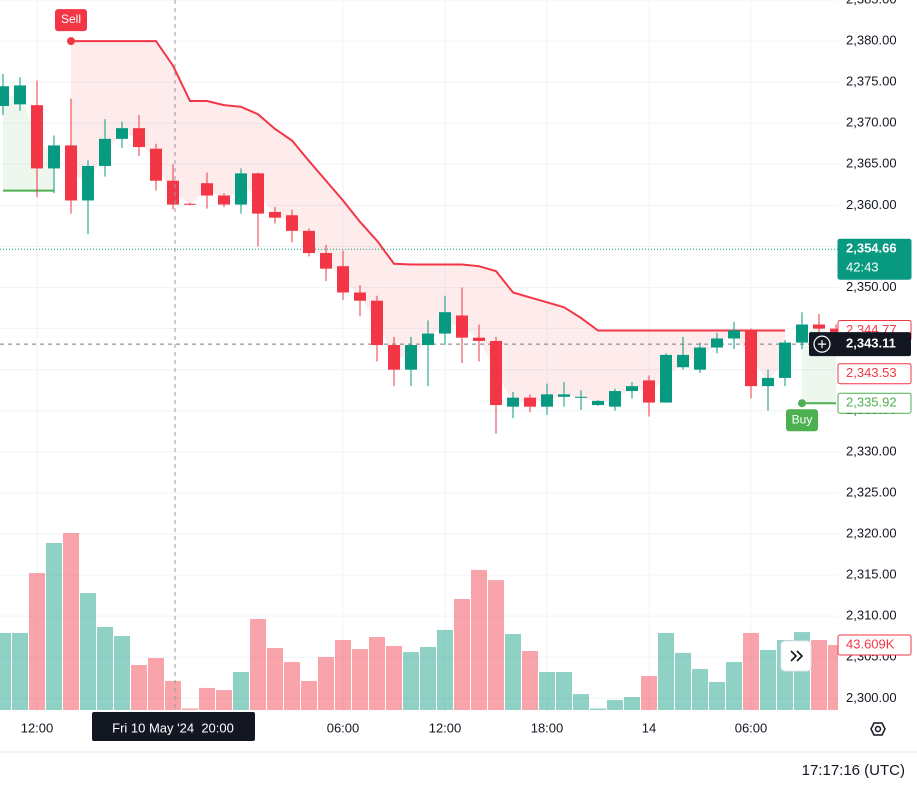 The height and width of the screenshot is (792, 917). What do you see at coordinates (751, 727) in the screenshot?
I see `x-tick-label: 06:00` at bounding box center [751, 727].